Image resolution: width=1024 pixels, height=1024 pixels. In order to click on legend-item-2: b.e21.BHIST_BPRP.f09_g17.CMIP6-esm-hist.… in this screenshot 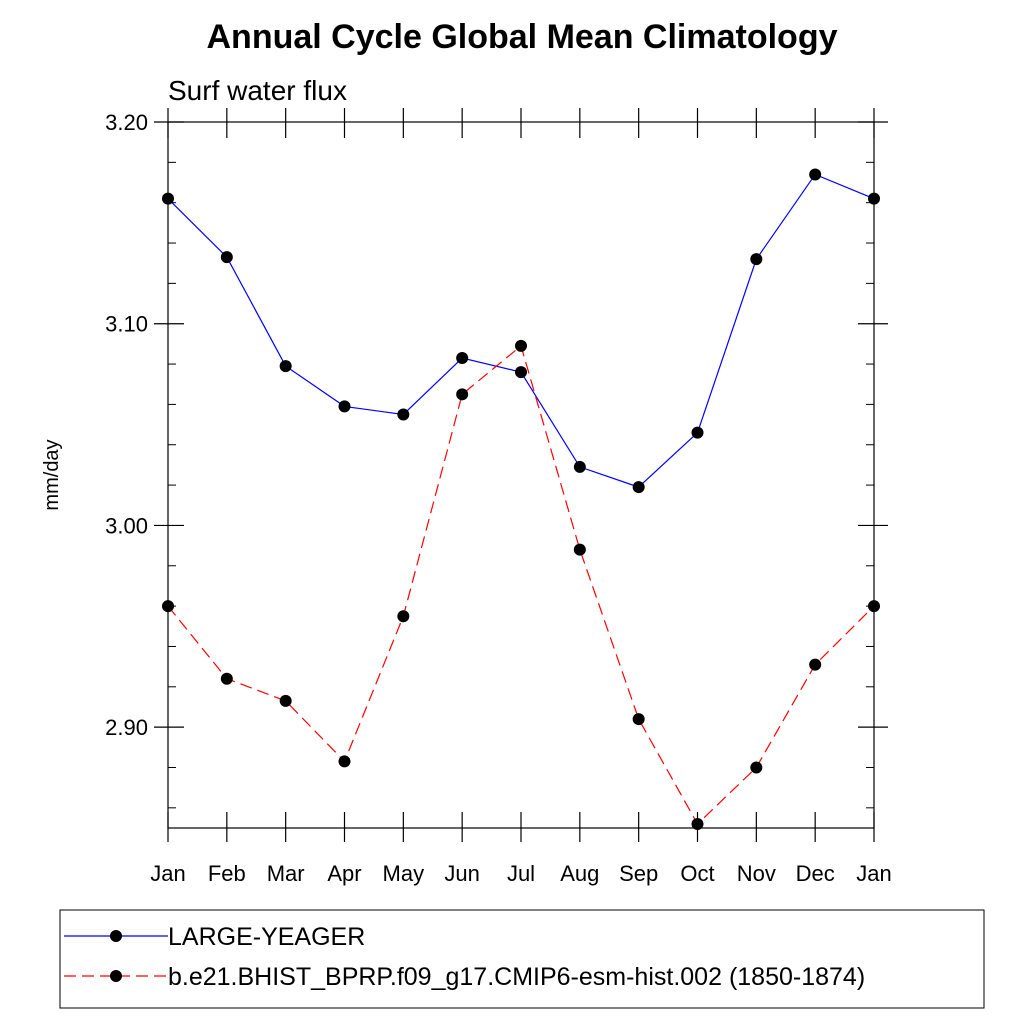, I will do `click(464, 977)`.